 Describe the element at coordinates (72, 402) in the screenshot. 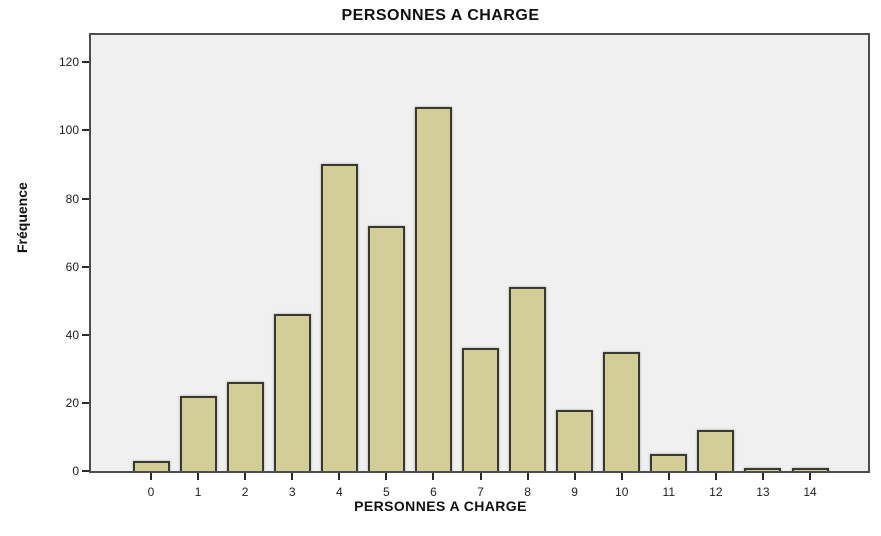

I see `y-tick-label: 20` at that location.